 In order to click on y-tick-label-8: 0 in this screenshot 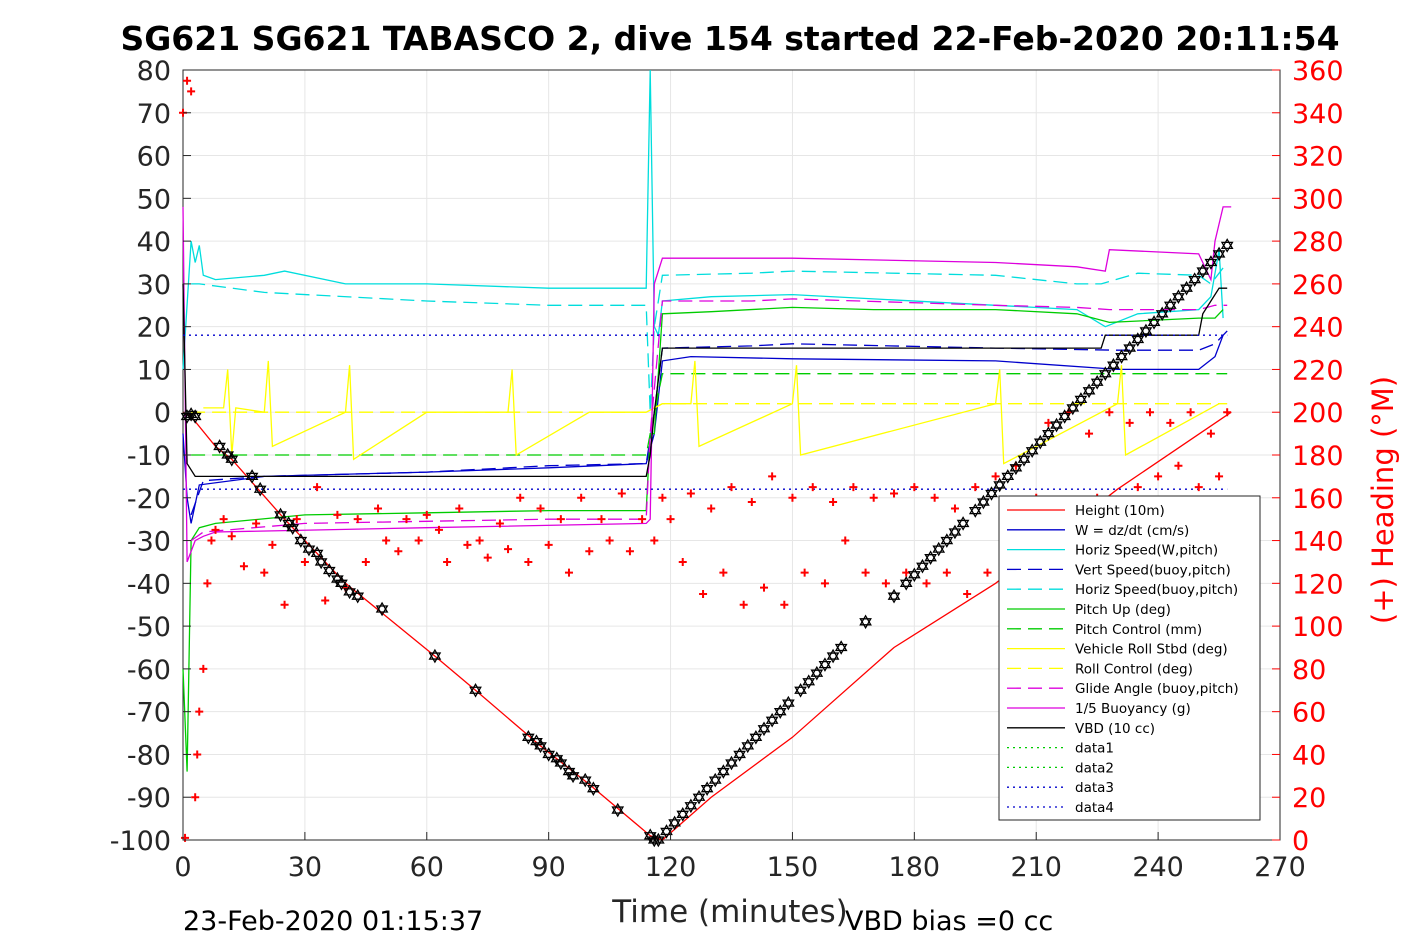, I will do `click(162, 413)`.